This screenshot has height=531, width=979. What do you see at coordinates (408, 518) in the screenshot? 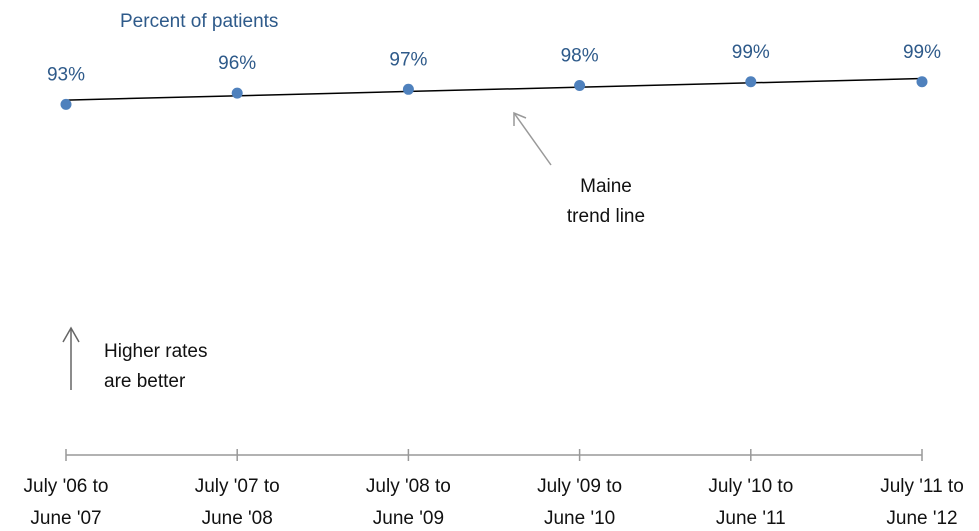
I see `x-tick-label: June '09` at bounding box center [408, 518].